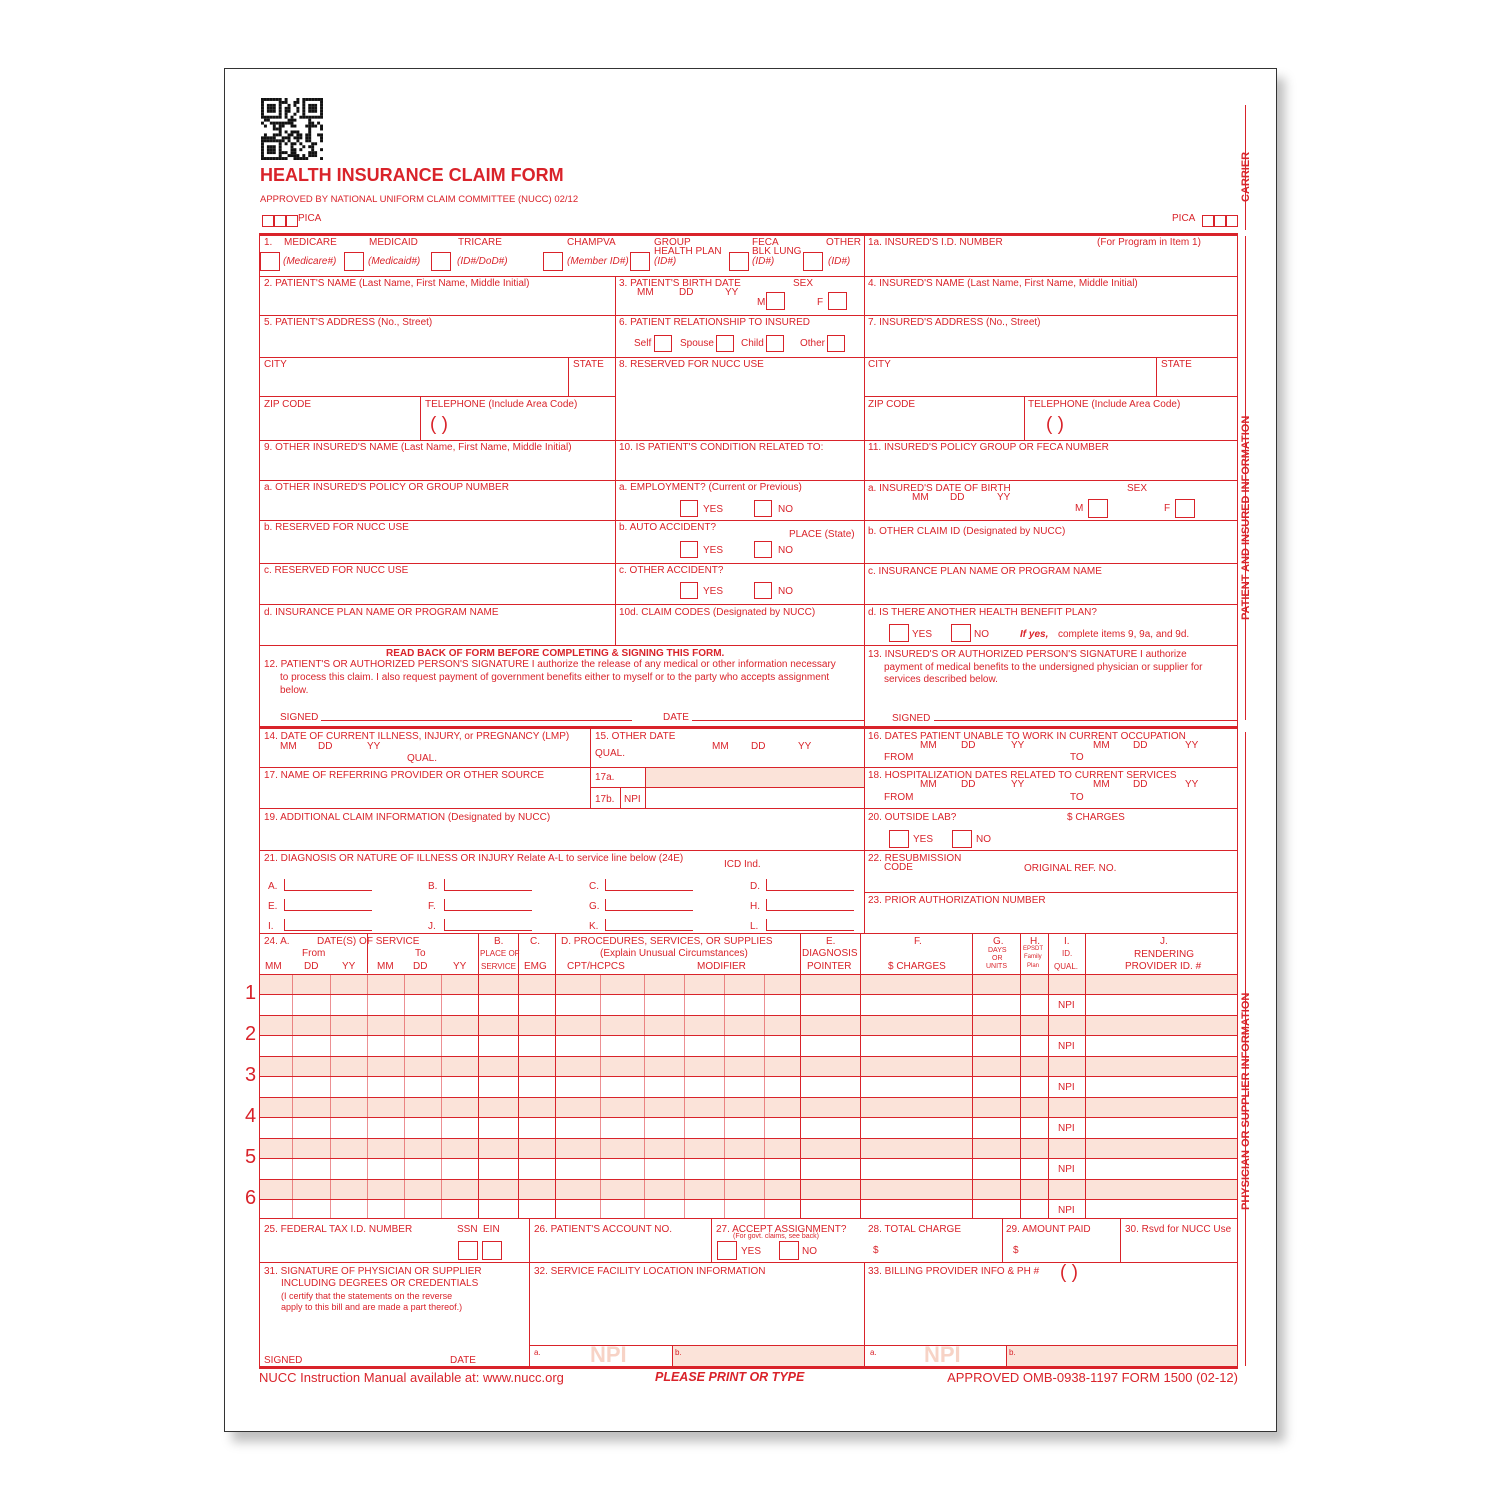 This screenshot has height=1500, width=1500. Describe the element at coordinates (1067, 941) in the screenshot. I see `box24i-label: I.` at that location.